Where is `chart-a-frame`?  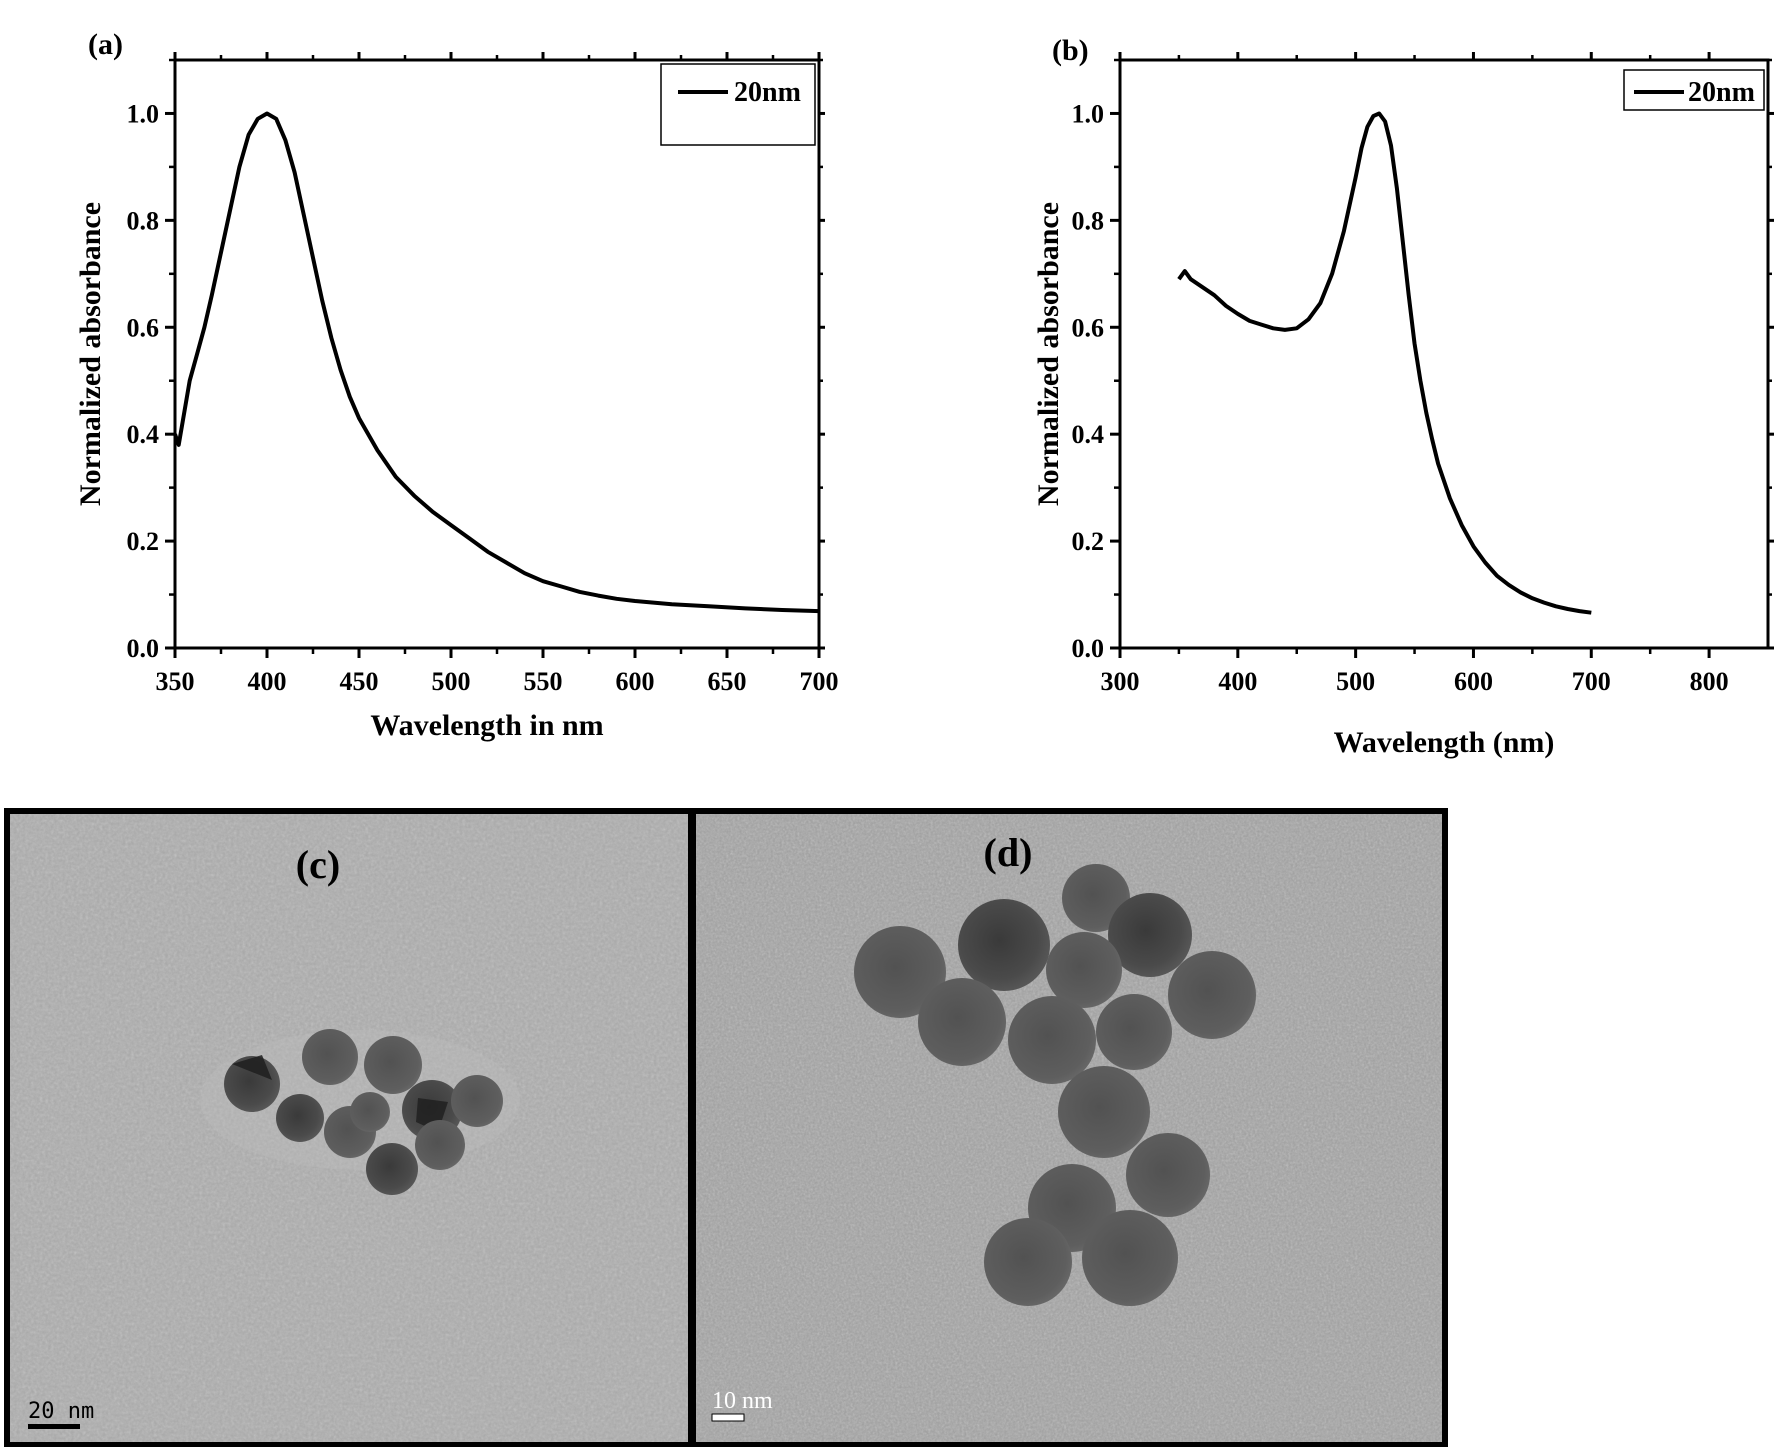 chart-a-frame is located at coordinates (497, 354).